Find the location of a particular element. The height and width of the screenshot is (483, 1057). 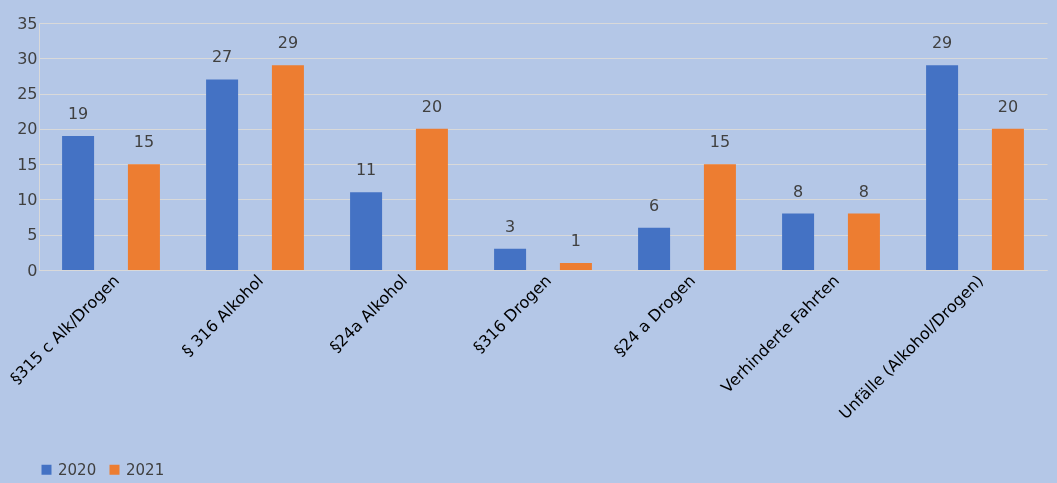

data-label: 11 is located at coordinates (366, 170).